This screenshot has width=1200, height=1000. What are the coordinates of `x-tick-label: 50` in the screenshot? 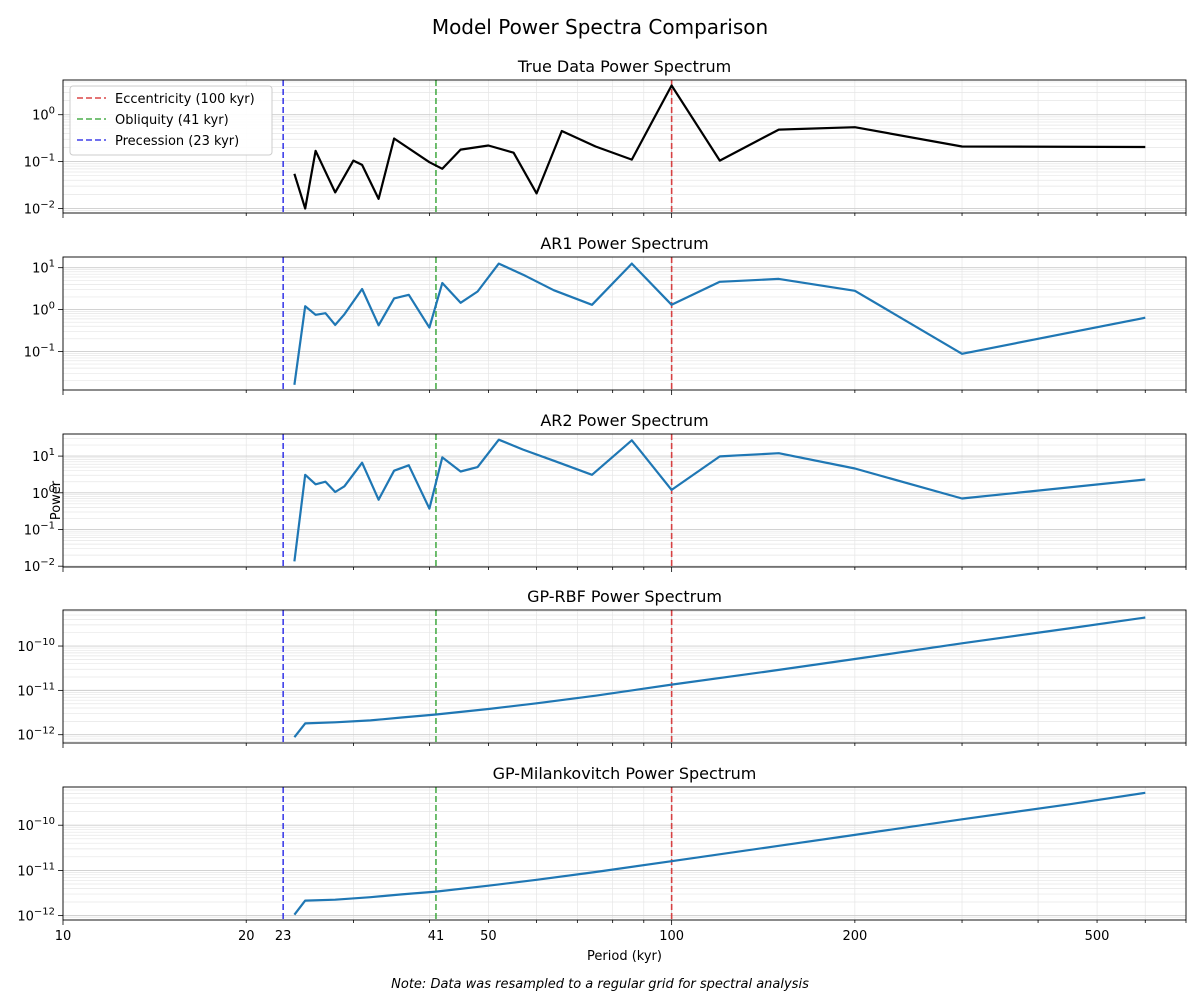 It's located at (488, 936).